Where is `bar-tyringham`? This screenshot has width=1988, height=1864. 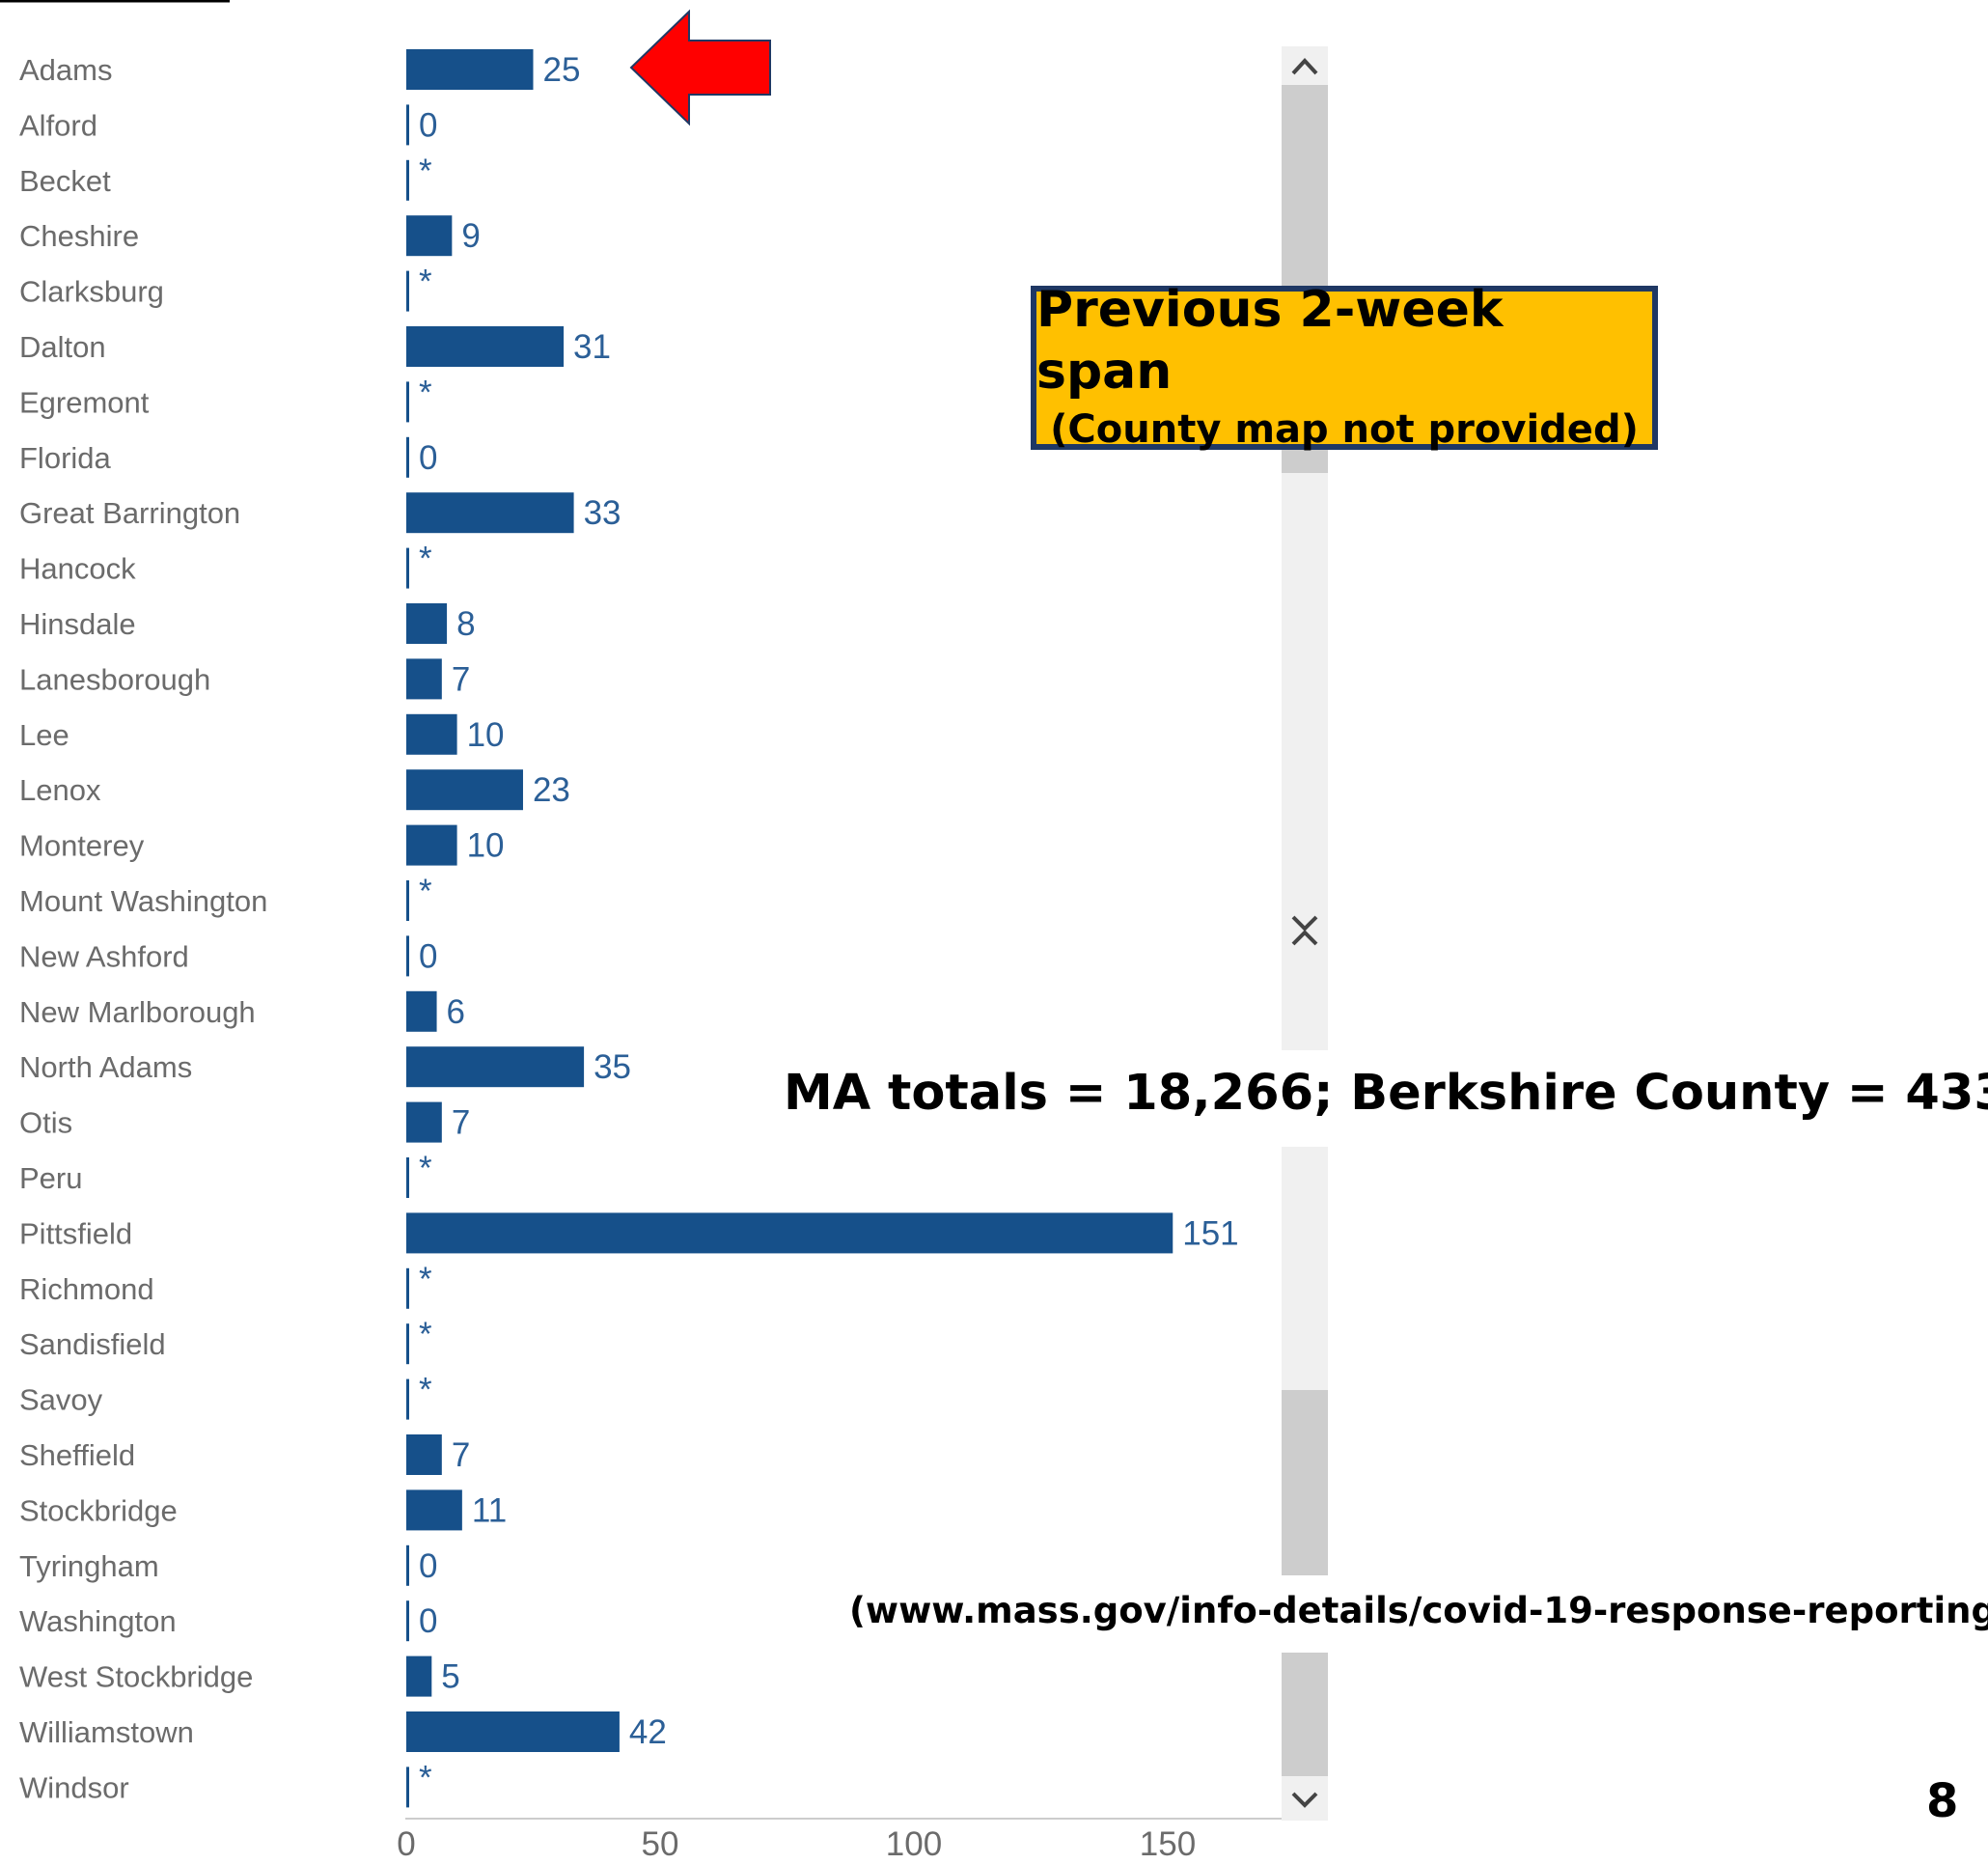
bar-tyringham is located at coordinates (407, 1565).